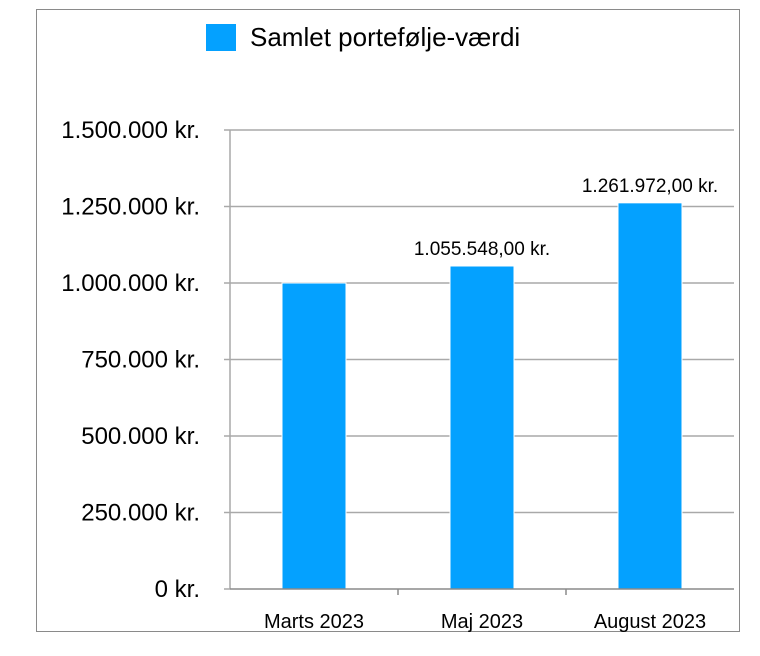  Describe the element at coordinates (140, 436) in the screenshot. I see `y-tick-label: 500.000 kr.` at that location.